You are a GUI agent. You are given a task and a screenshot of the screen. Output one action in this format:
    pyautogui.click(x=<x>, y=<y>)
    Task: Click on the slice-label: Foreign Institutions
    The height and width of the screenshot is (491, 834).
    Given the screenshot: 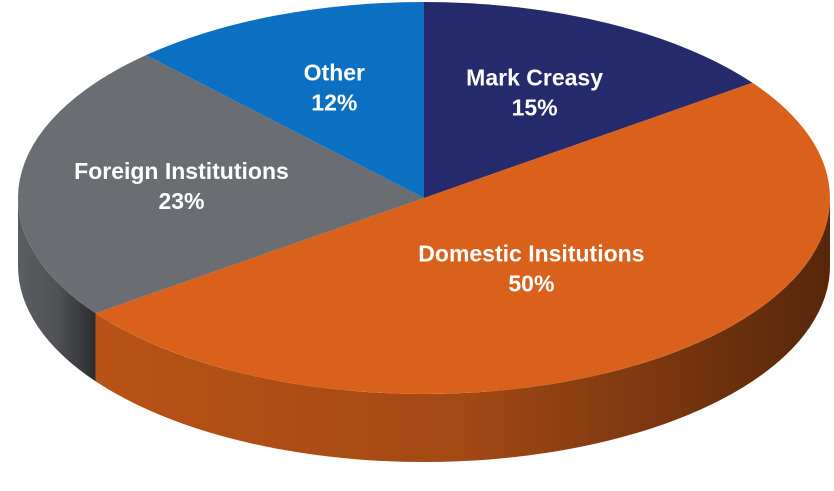 What is the action you would take?
    pyautogui.click(x=181, y=171)
    